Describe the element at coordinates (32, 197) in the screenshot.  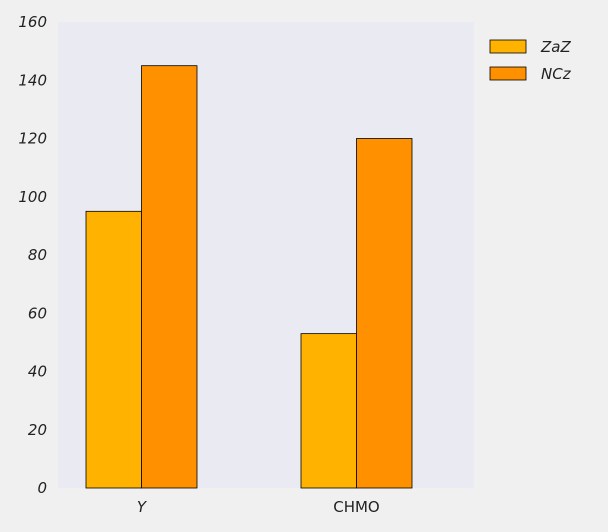
I see `y-tick-label: 100` at that location.